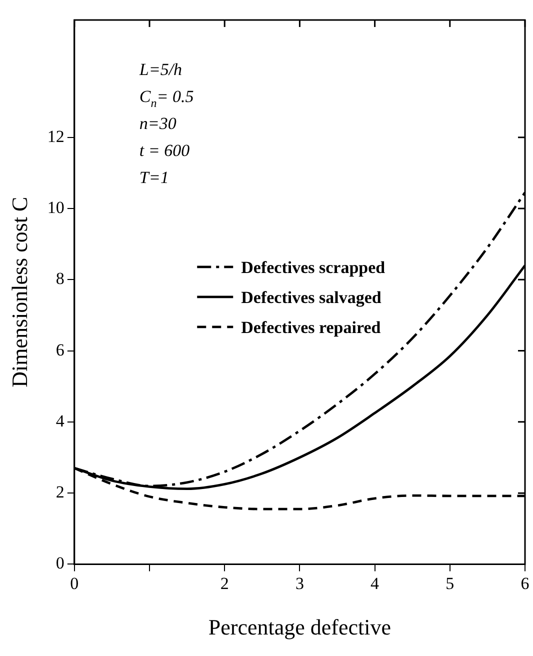 This screenshot has height=656, width=533. I want to click on legend-label: Defectives salvaged, so click(311, 297).